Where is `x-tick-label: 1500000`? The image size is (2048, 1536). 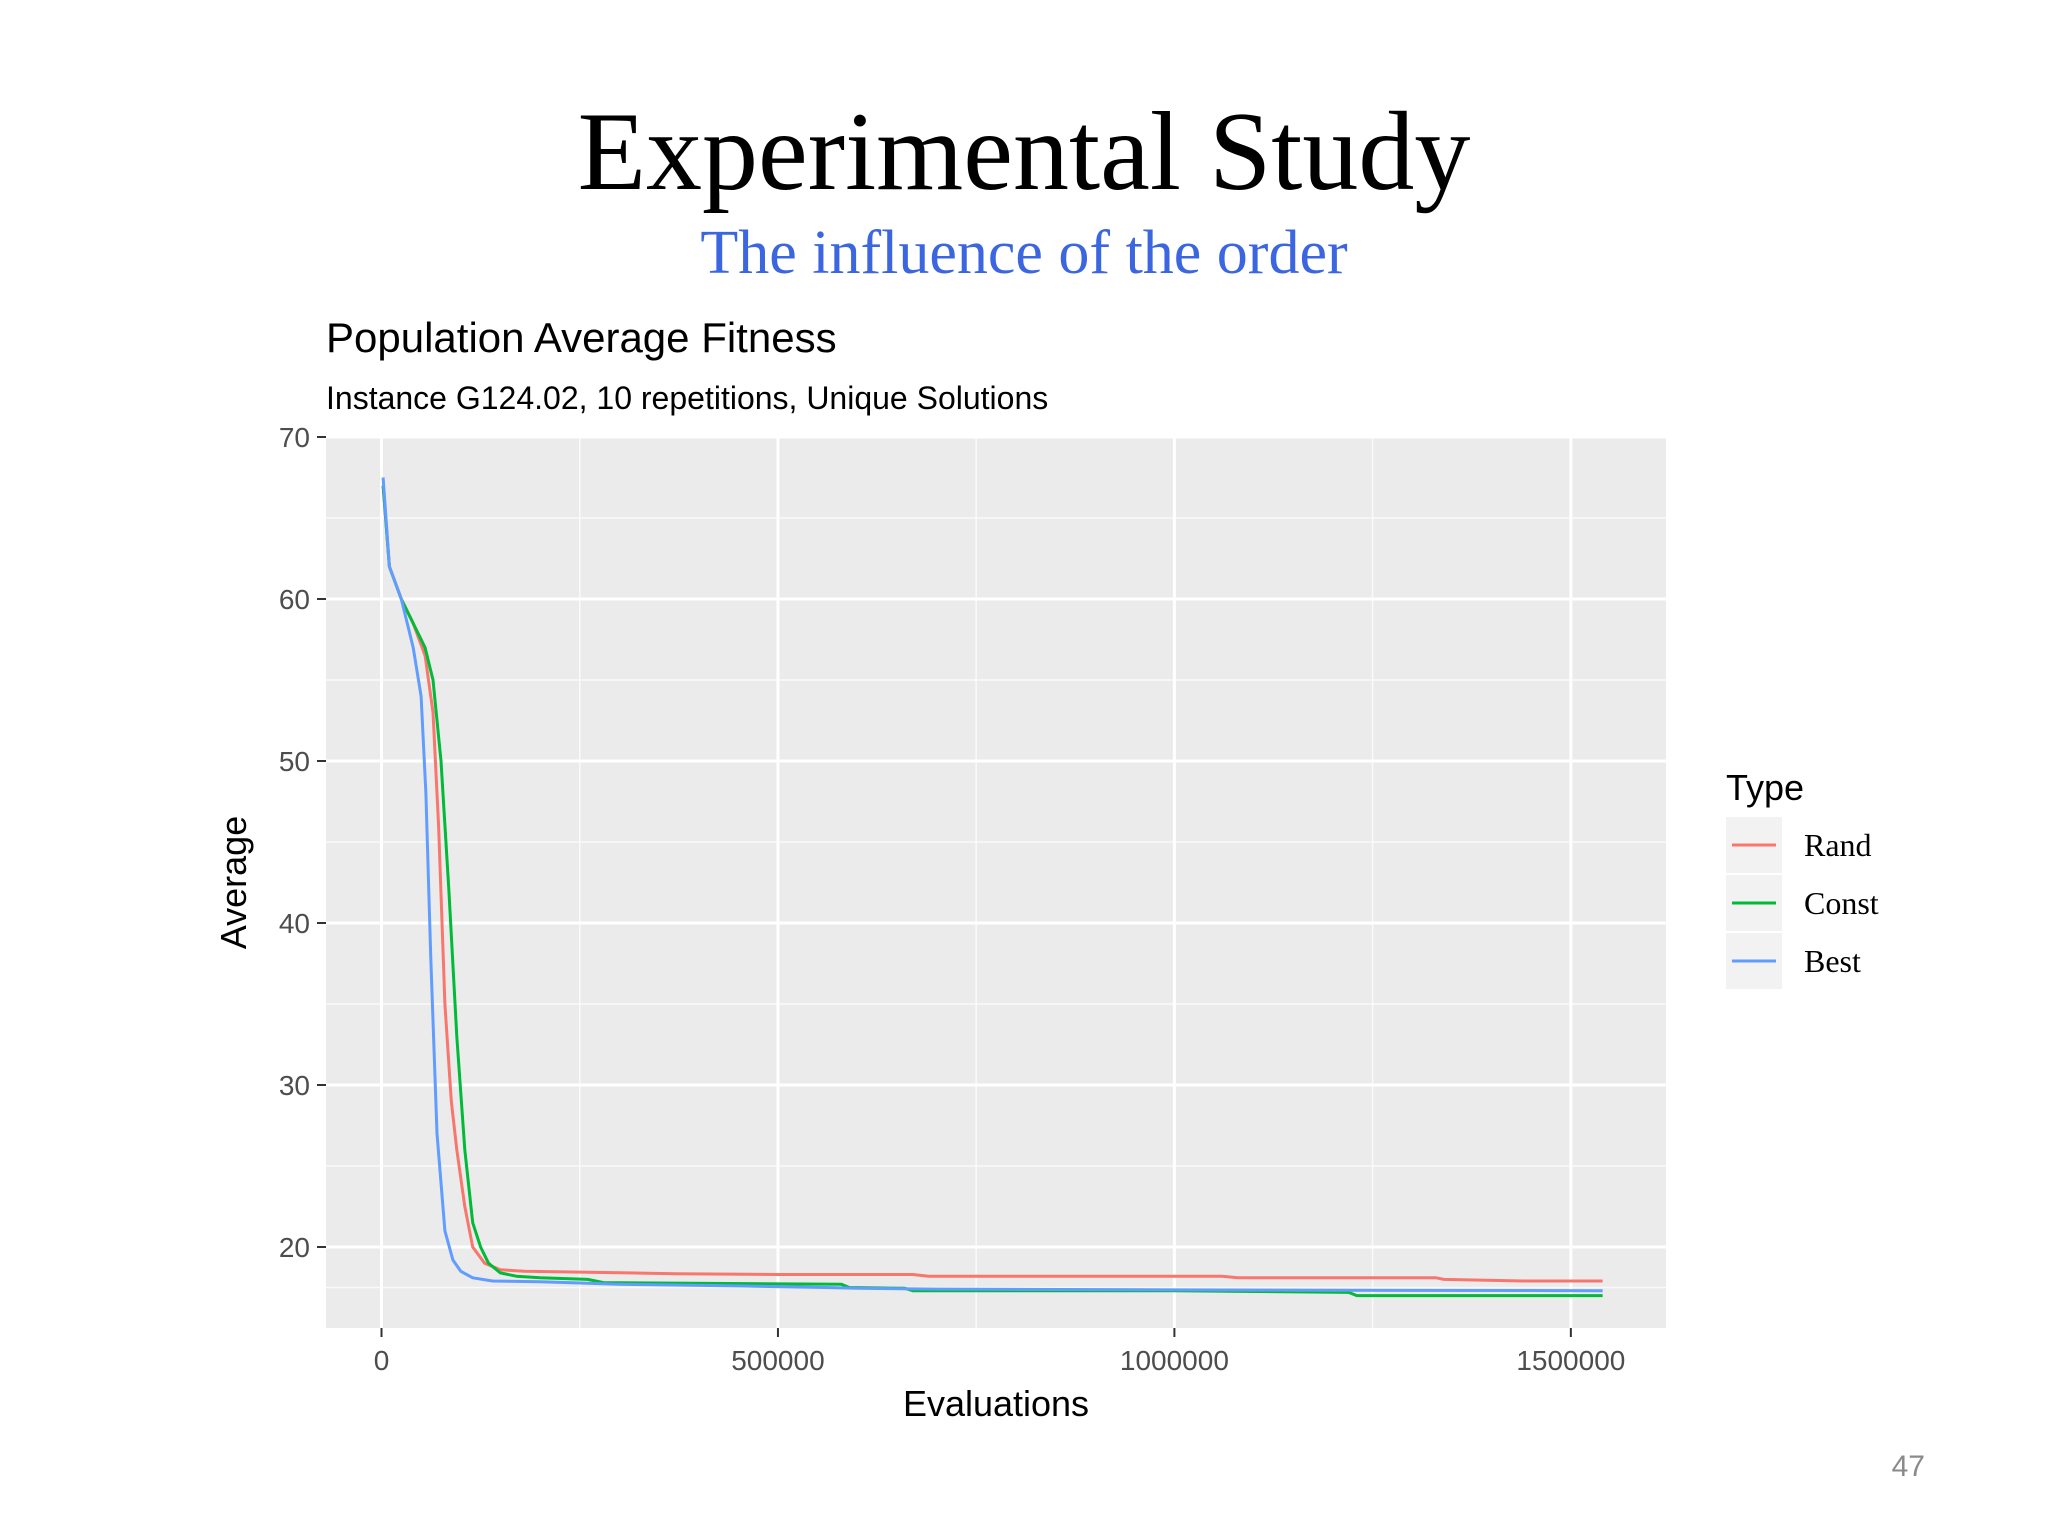
x-tick-label: 1500000 is located at coordinates (1570, 1360).